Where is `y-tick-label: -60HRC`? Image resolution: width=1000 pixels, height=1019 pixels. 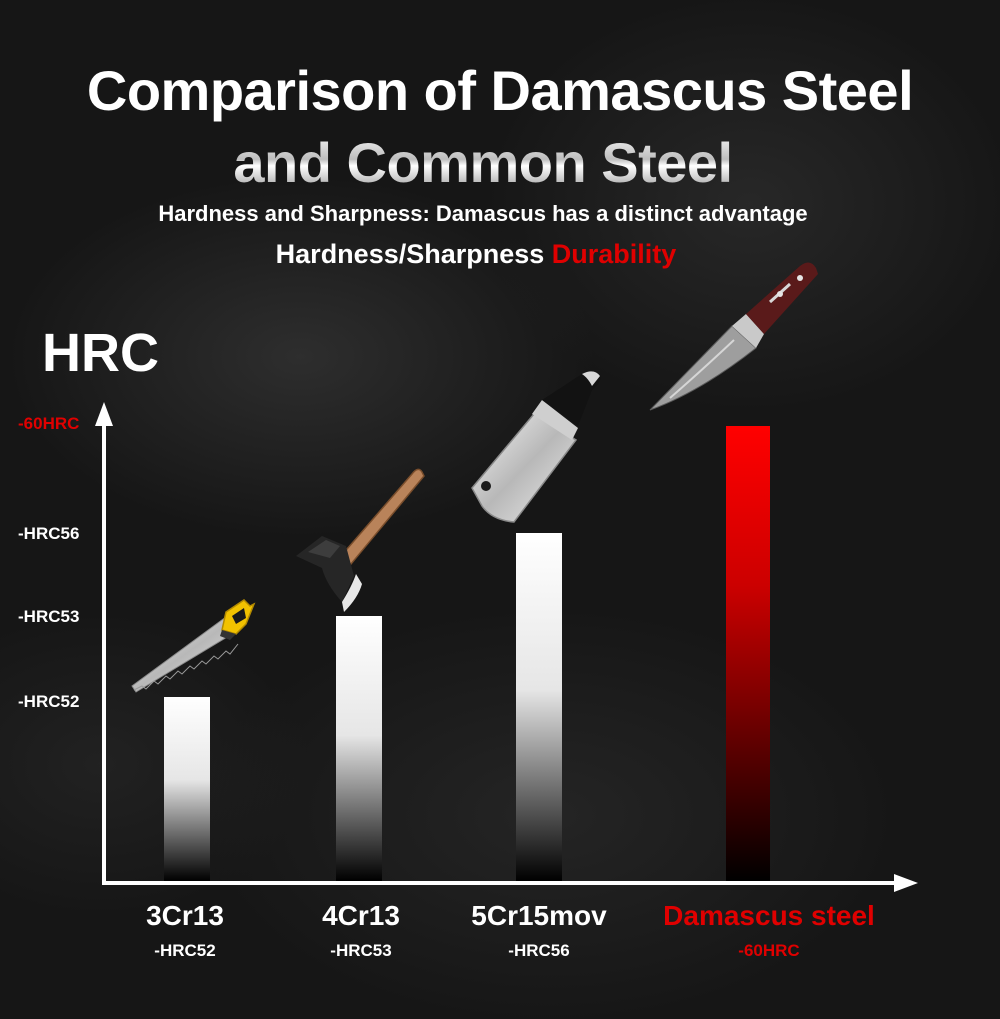 y-tick-label: -60HRC is located at coordinates (49, 423).